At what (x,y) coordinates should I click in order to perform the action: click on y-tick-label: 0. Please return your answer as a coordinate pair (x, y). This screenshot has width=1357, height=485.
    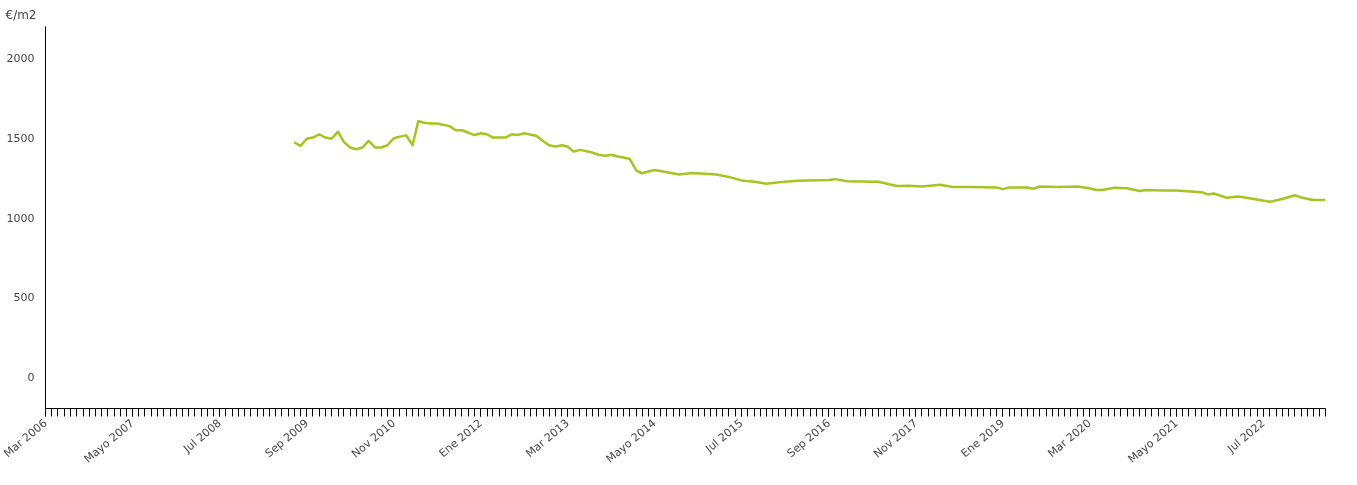
    Looking at the image, I should click on (31, 377).